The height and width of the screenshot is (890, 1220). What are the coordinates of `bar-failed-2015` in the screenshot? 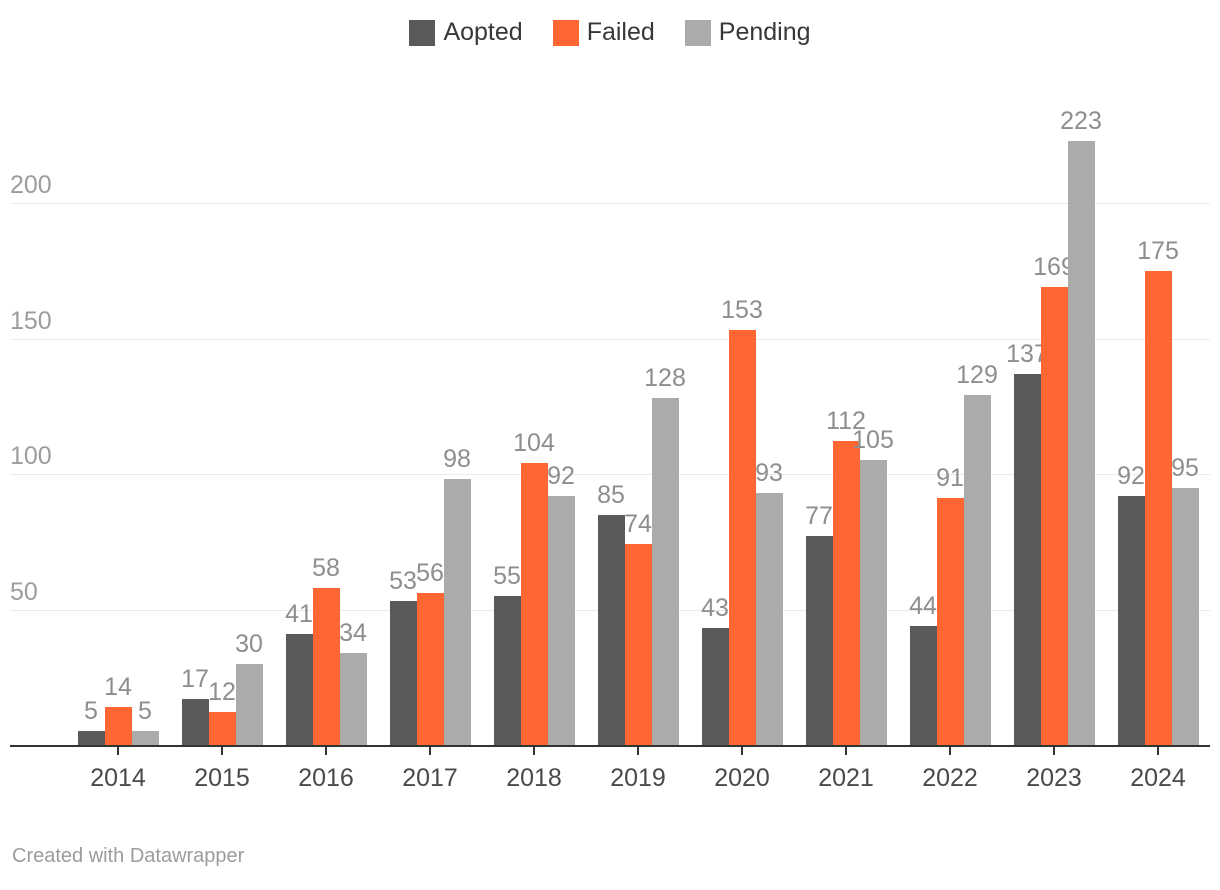 It's located at (222, 728).